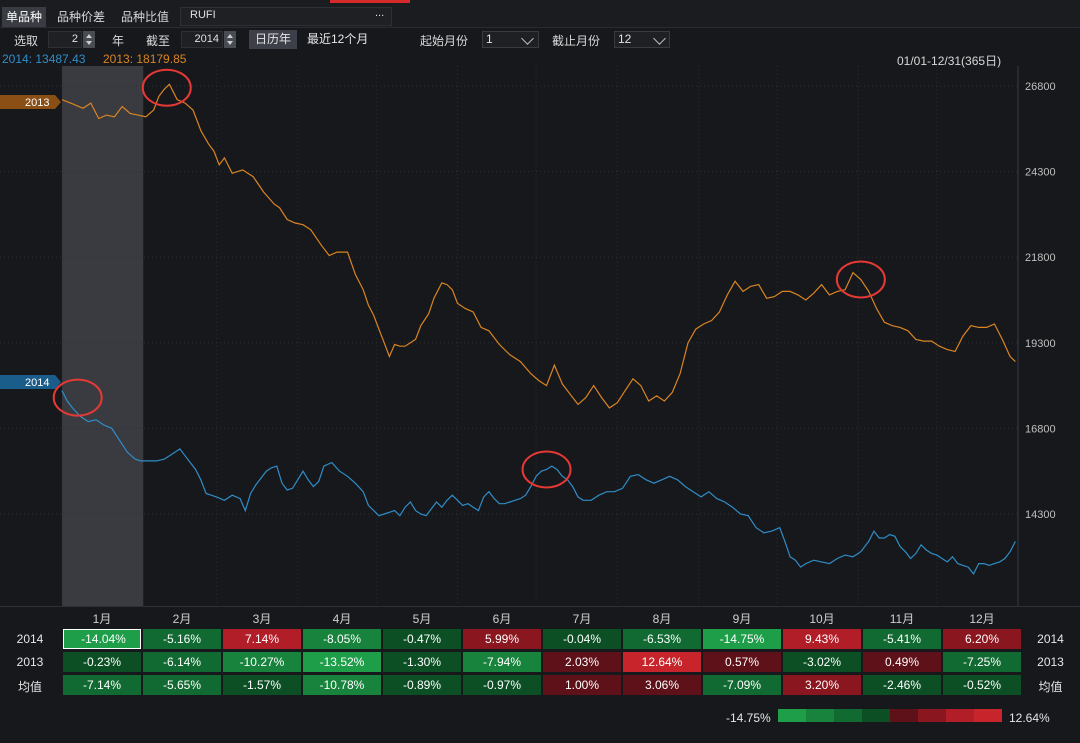  Describe the element at coordinates (422, 685) in the screenshot. I see `table-cell: -0.89%` at that location.